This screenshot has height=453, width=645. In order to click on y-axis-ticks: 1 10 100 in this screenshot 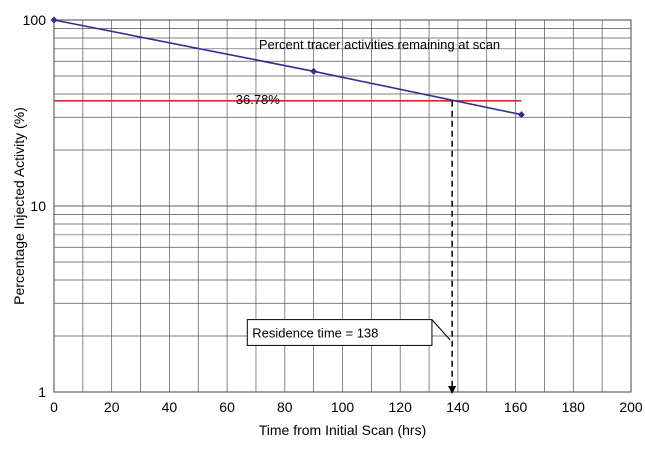, I will do `click(35, 206)`.